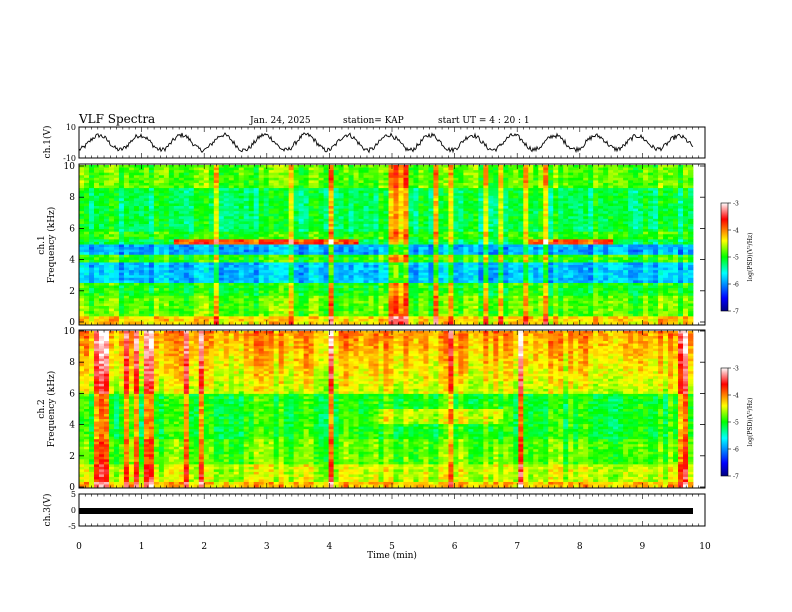 The height and width of the screenshot is (612, 792). Describe the element at coordinates (643, 547) in the screenshot. I see `x-tick-label: 9` at that location.